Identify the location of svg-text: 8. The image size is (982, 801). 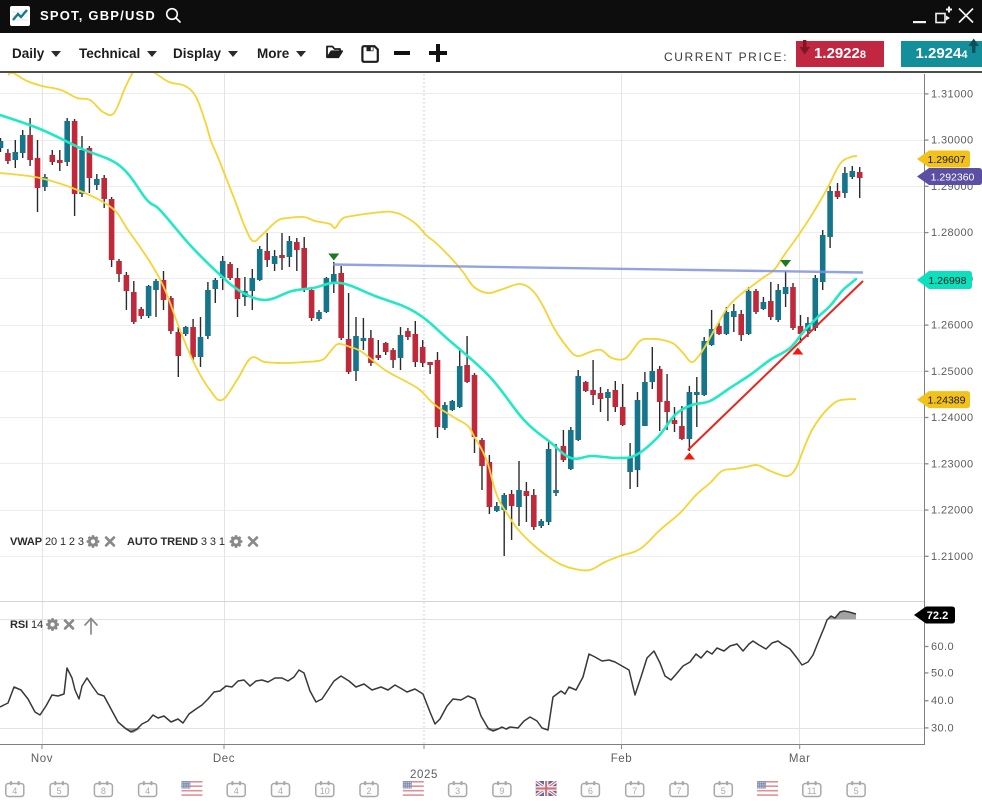
(103, 791).